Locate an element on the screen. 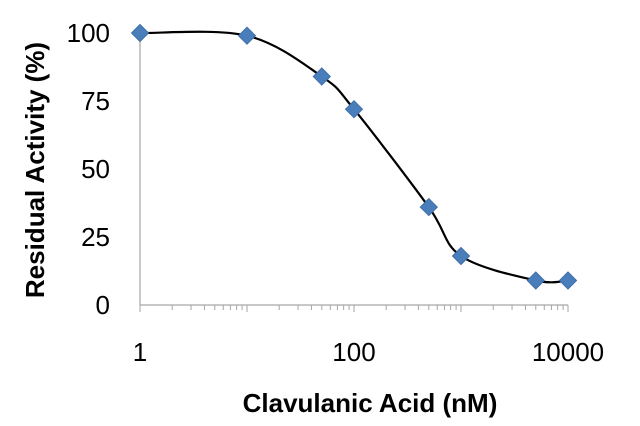  x-tick-label: 1 is located at coordinates (140, 352).